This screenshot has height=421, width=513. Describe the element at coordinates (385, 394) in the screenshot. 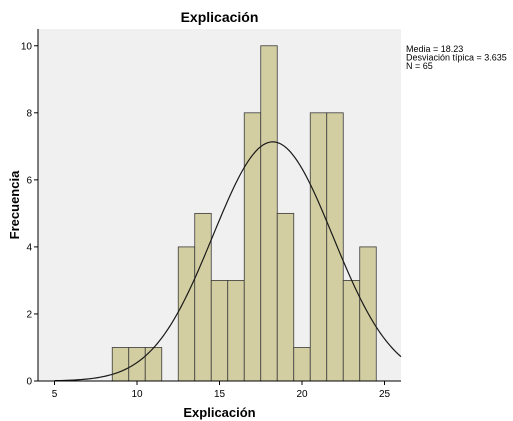

I see `x-tick-label: 25` at that location.